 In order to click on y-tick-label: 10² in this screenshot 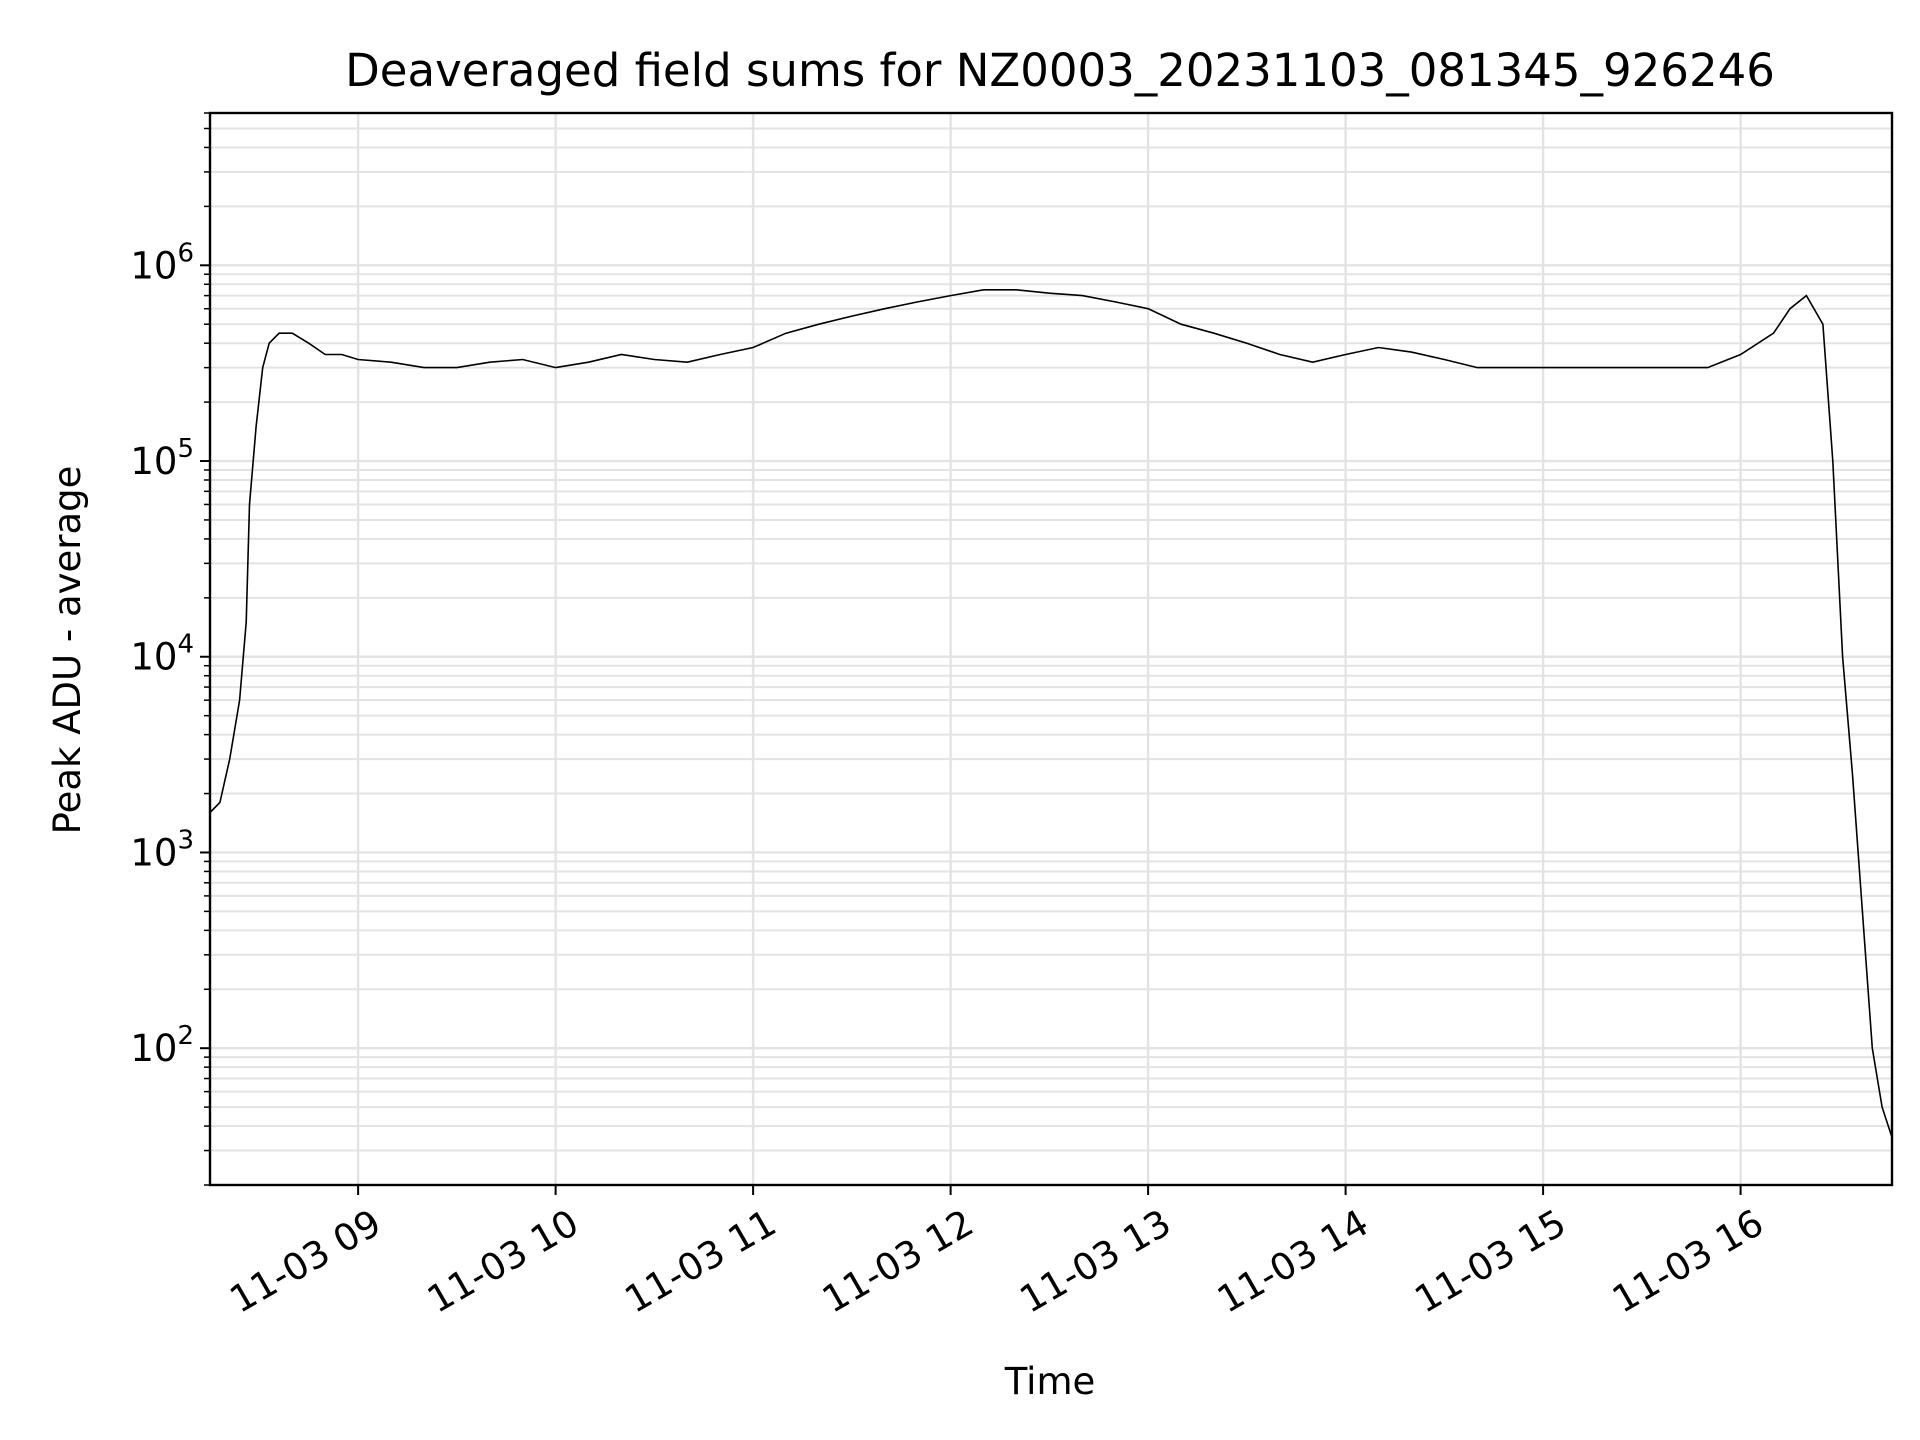, I will do `click(162, 1045)`.